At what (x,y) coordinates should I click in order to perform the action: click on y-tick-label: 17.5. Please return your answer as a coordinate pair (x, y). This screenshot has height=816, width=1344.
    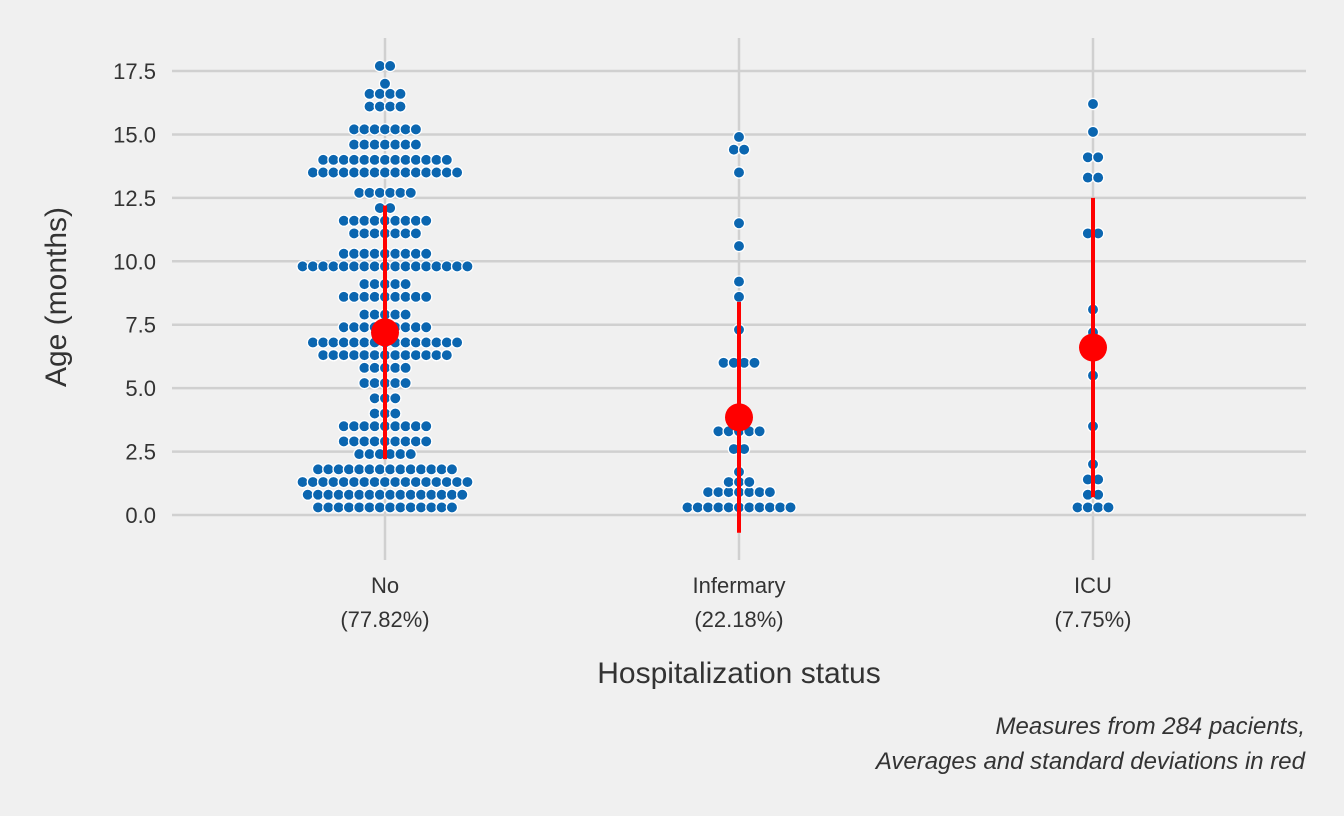
    Looking at the image, I should click on (134, 71).